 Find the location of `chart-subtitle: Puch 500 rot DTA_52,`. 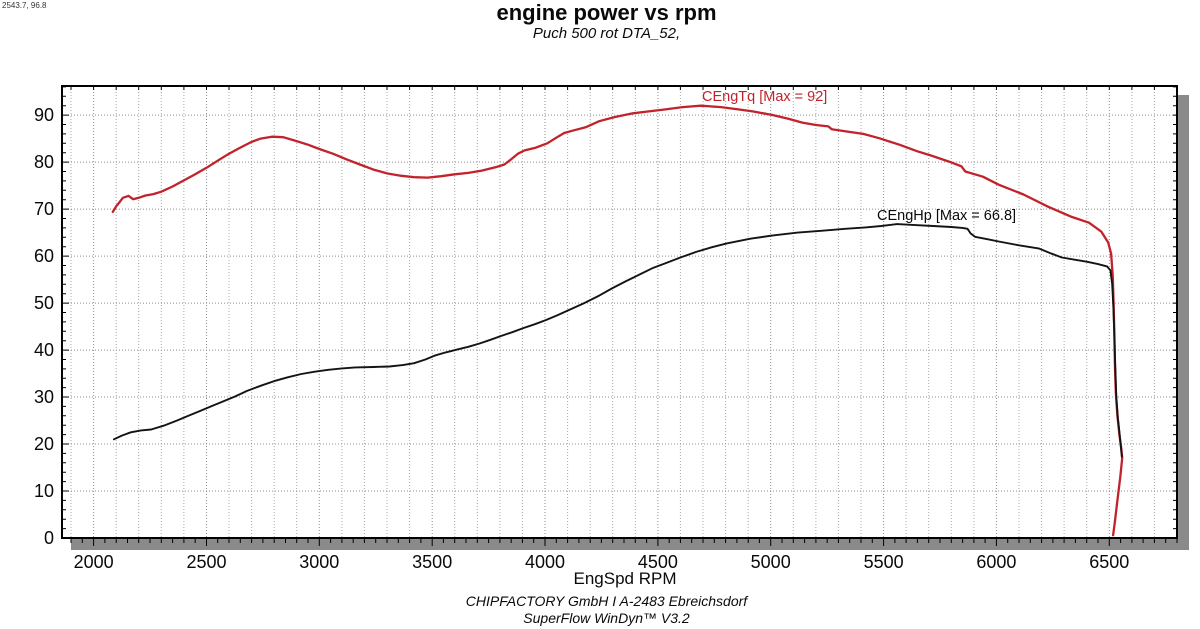

chart-subtitle: Puch 500 rot DTA_52, is located at coordinates (606, 33).